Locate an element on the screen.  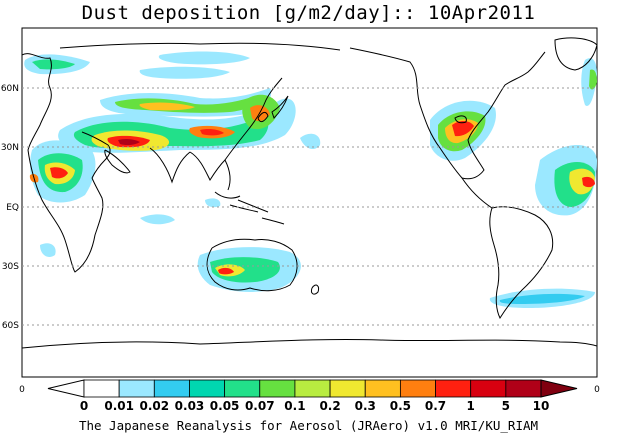
lat-label-30s: 30S is located at coordinates (10, 267).